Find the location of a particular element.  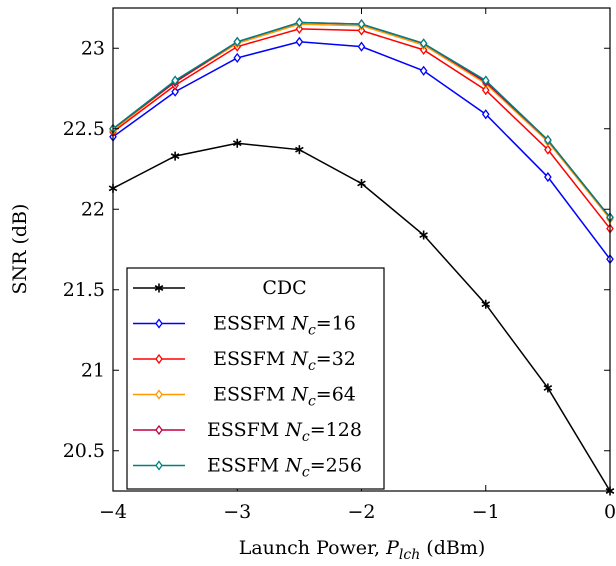

y-tick-label: 20.5 is located at coordinates (84, 451).